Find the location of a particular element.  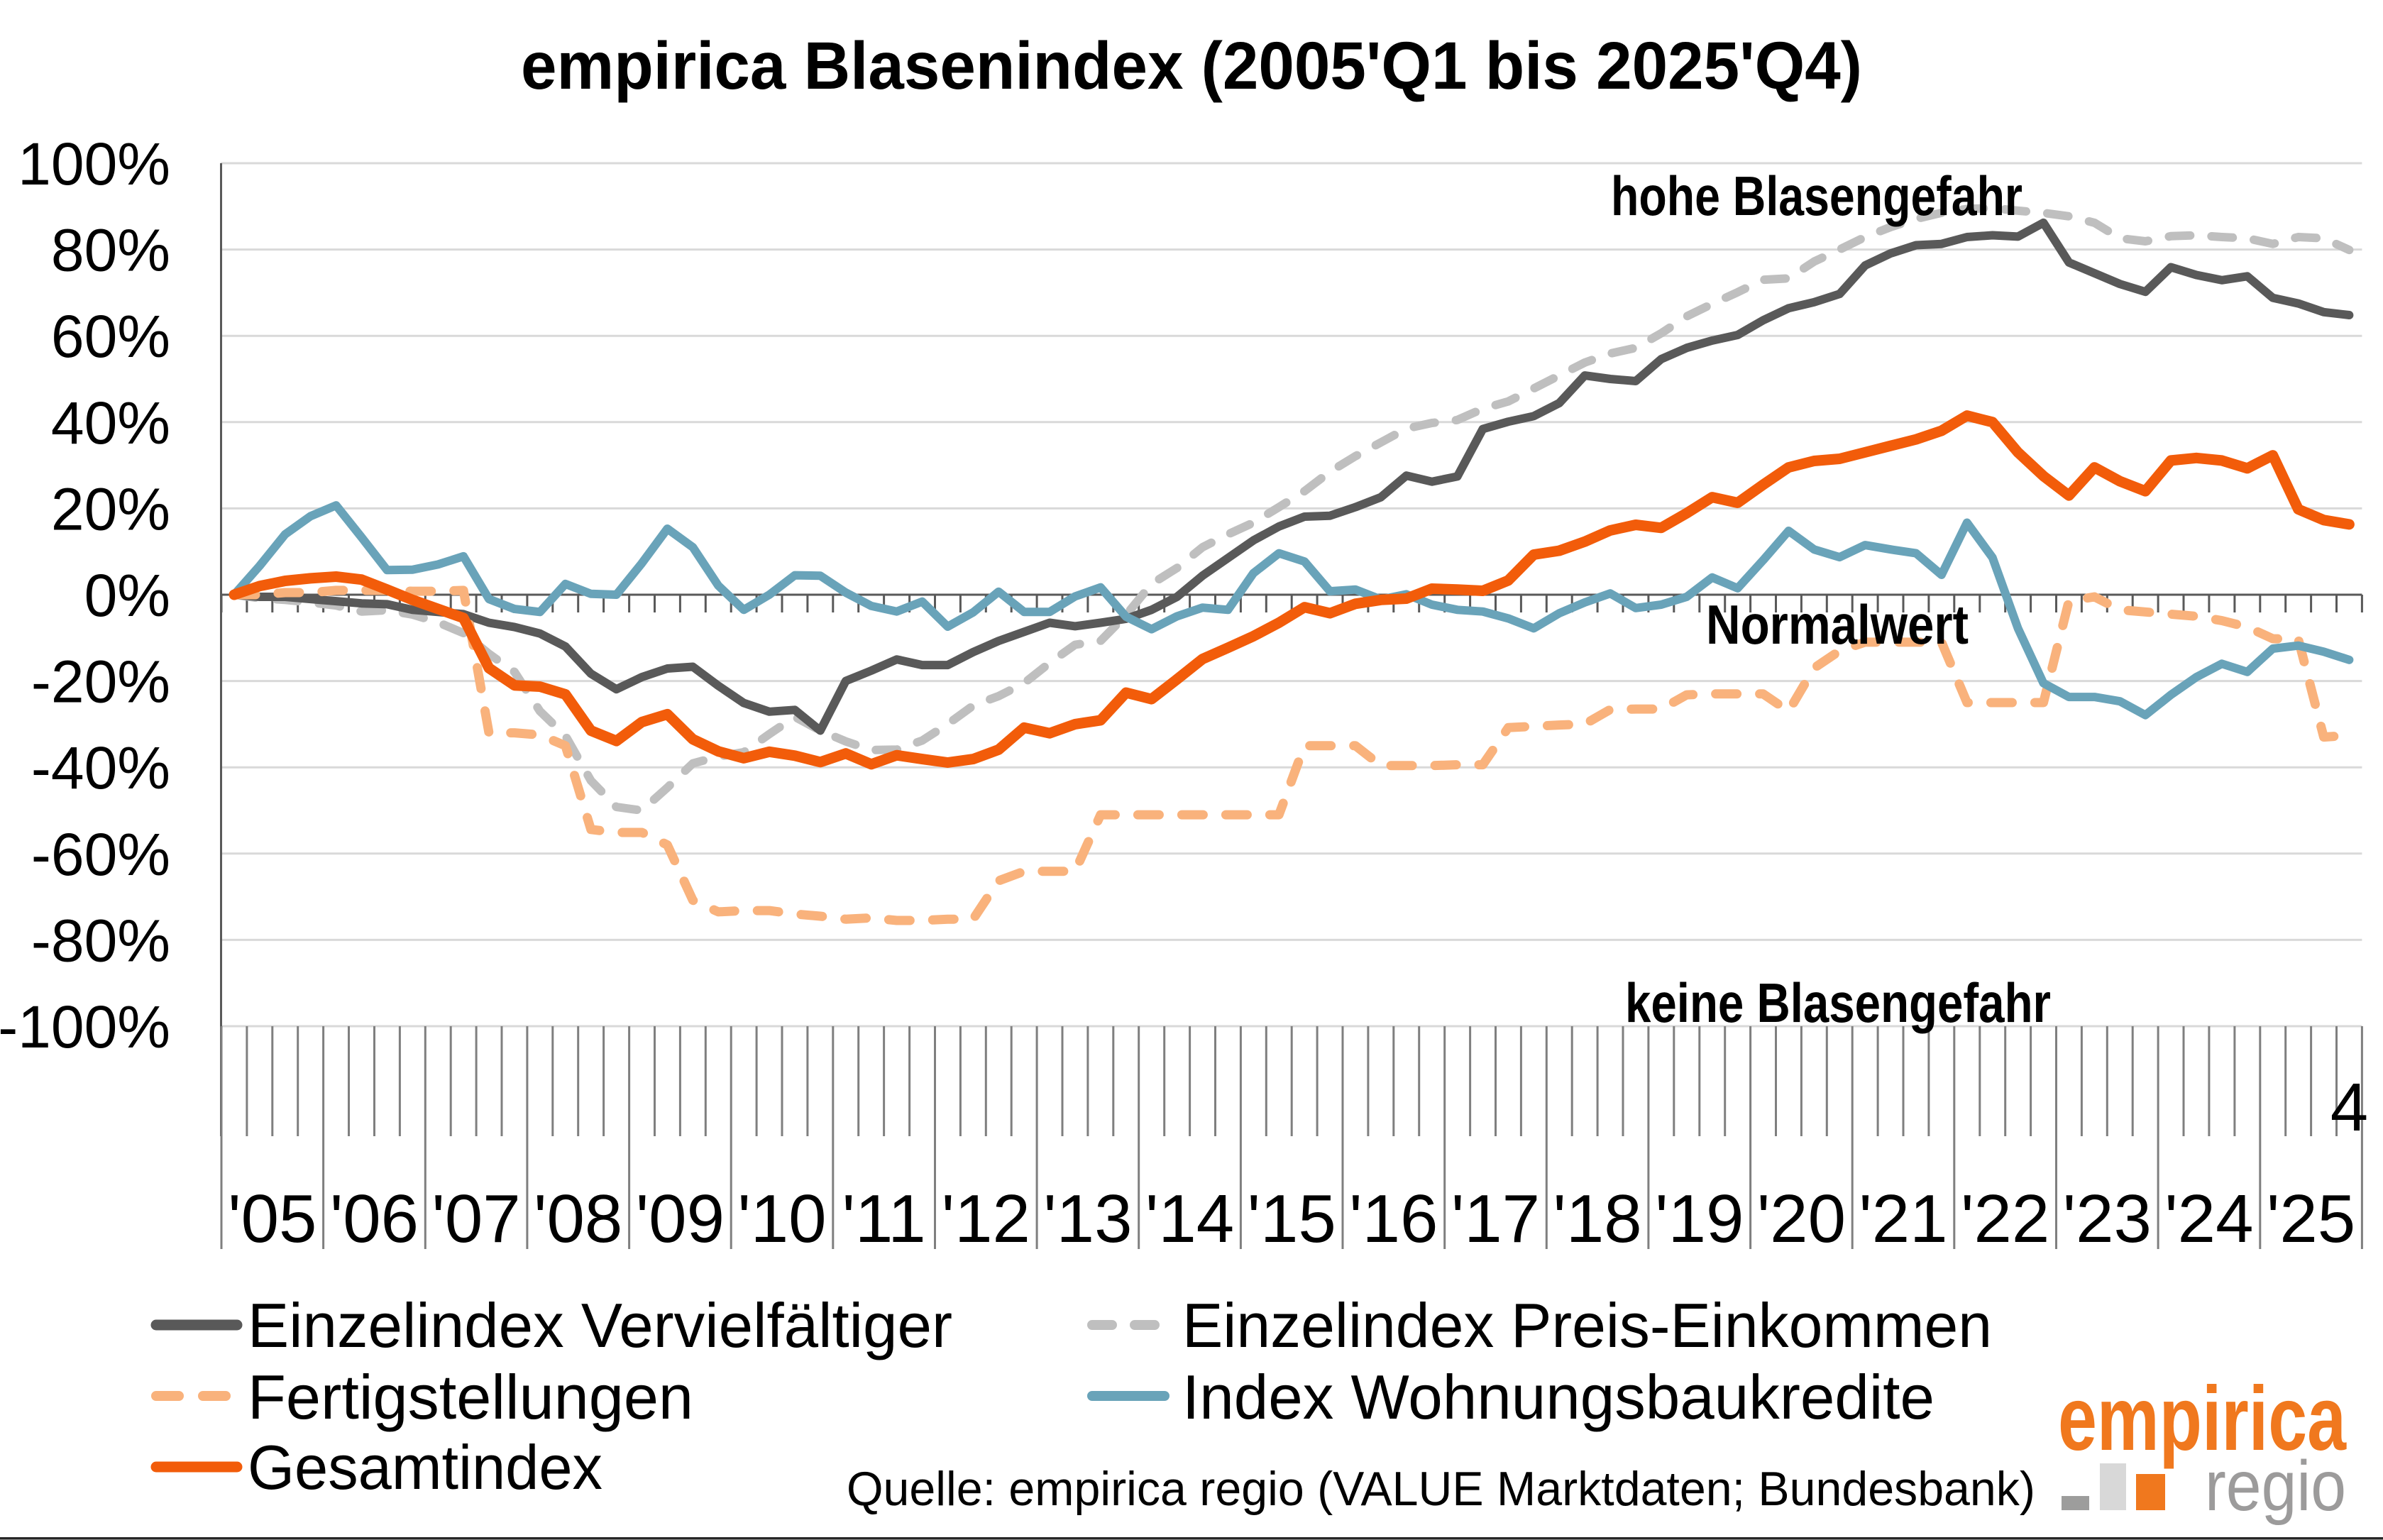

svg-text: 4 is located at coordinates (2349, 1107).